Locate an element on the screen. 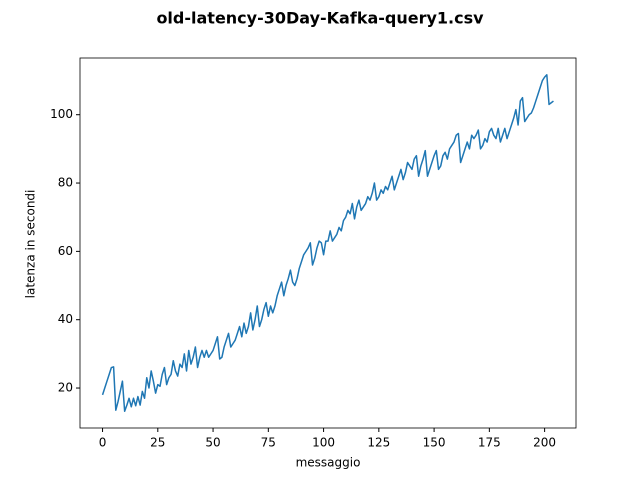 Image resolution: width=640 pixels, height=480 pixels. y-axis-label: latenza in secondi is located at coordinates (31, 244).